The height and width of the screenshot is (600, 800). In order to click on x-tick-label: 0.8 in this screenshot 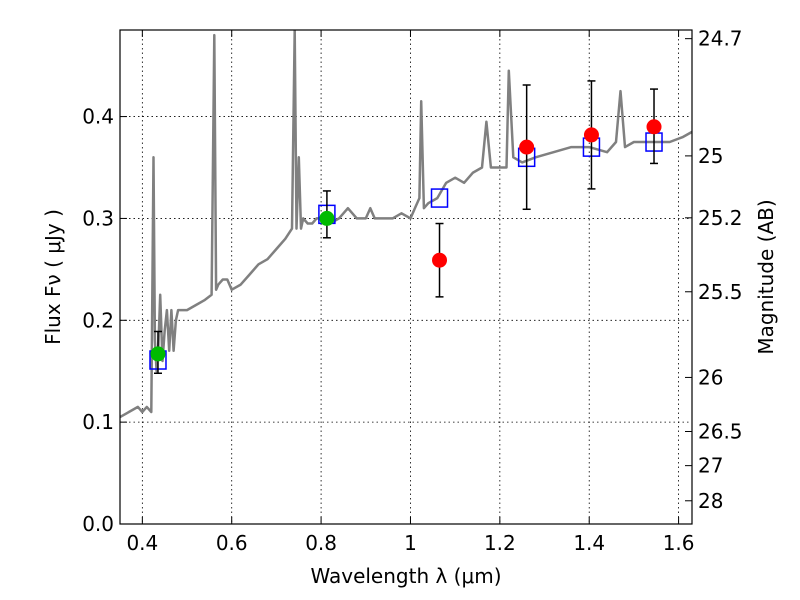, I will do `click(321, 543)`.